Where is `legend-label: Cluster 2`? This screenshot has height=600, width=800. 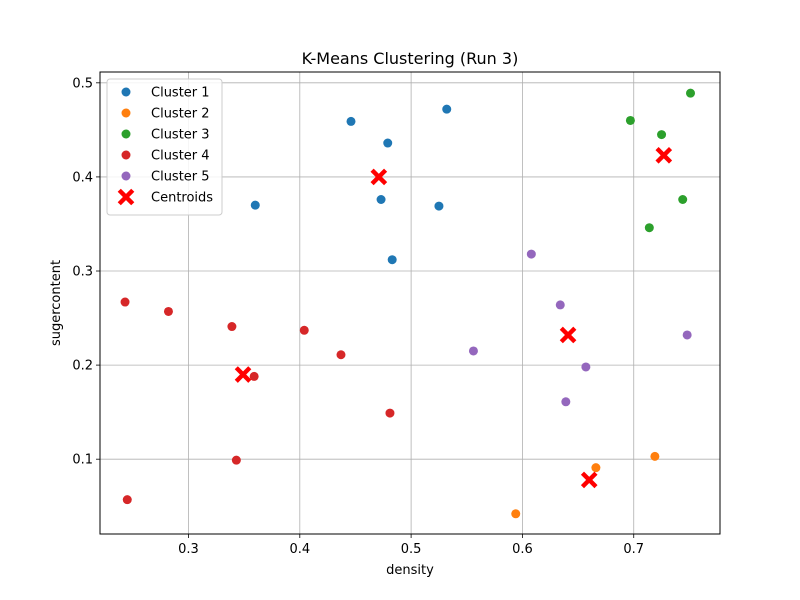 legend-label: Cluster 2 is located at coordinates (180, 114).